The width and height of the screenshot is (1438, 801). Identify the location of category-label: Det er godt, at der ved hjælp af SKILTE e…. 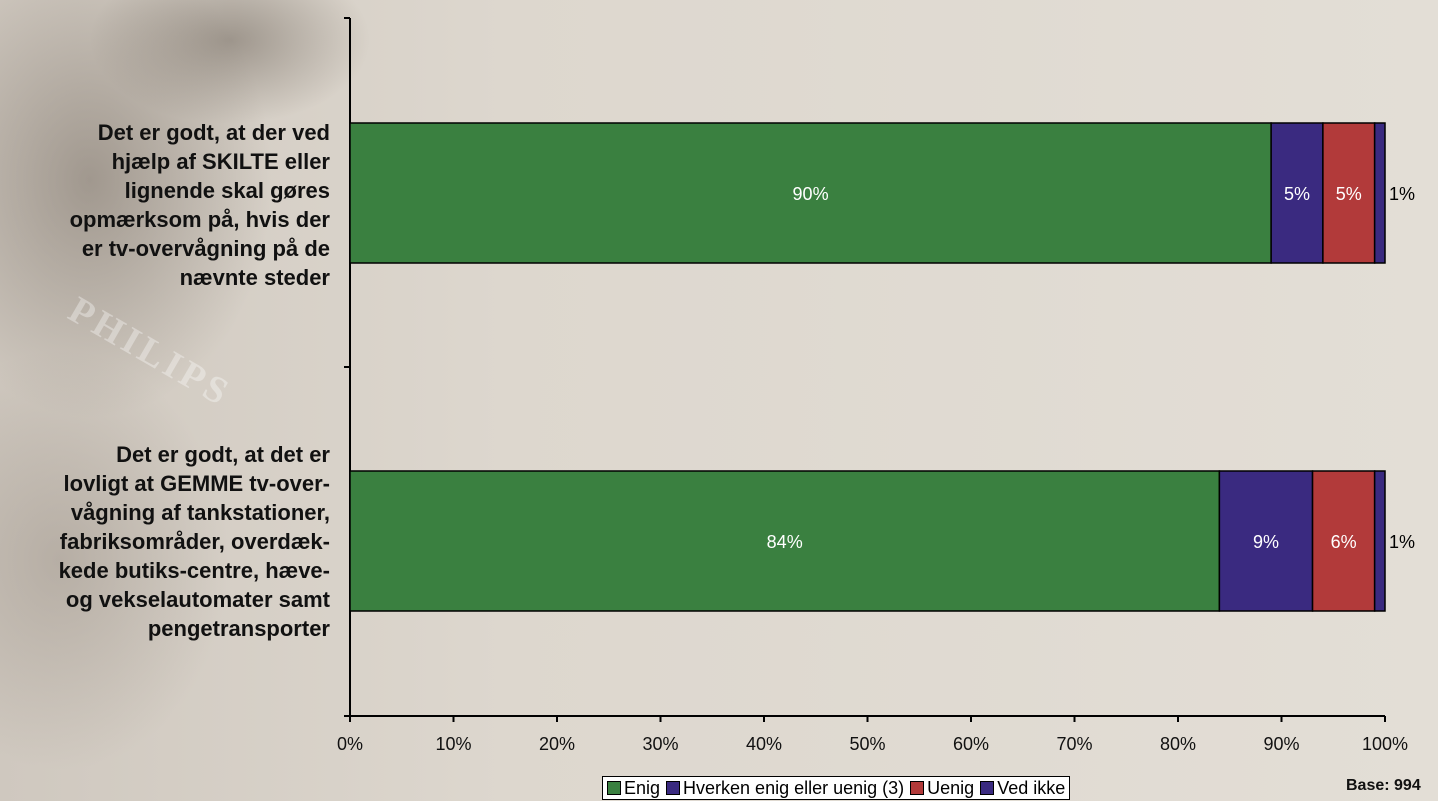
(165, 205).